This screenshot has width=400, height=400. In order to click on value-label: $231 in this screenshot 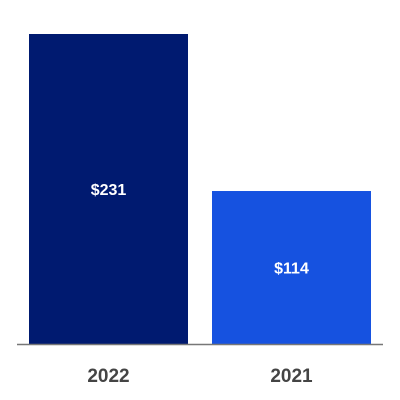, I will do `click(109, 190)`.